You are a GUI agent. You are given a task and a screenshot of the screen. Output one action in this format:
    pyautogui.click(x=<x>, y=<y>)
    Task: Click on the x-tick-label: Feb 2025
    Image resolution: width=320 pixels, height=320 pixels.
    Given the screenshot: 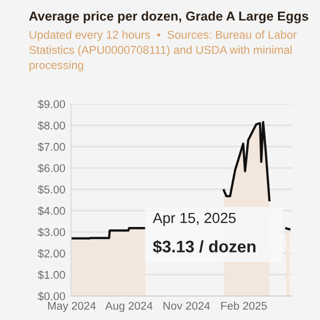 What is the action you would take?
    pyautogui.click(x=244, y=306)
    